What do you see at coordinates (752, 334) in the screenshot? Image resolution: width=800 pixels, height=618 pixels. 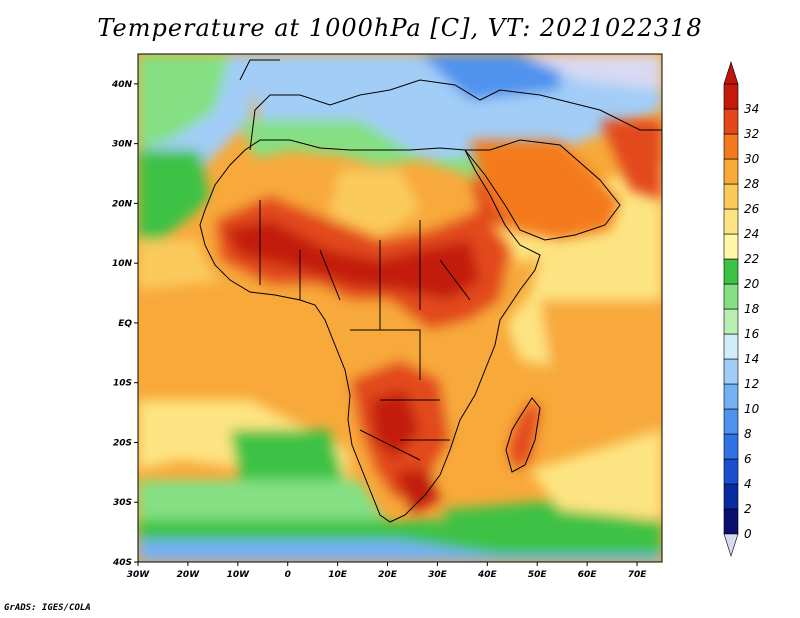 I see `colorbar-label: 16` at bounding box center [752, 334].